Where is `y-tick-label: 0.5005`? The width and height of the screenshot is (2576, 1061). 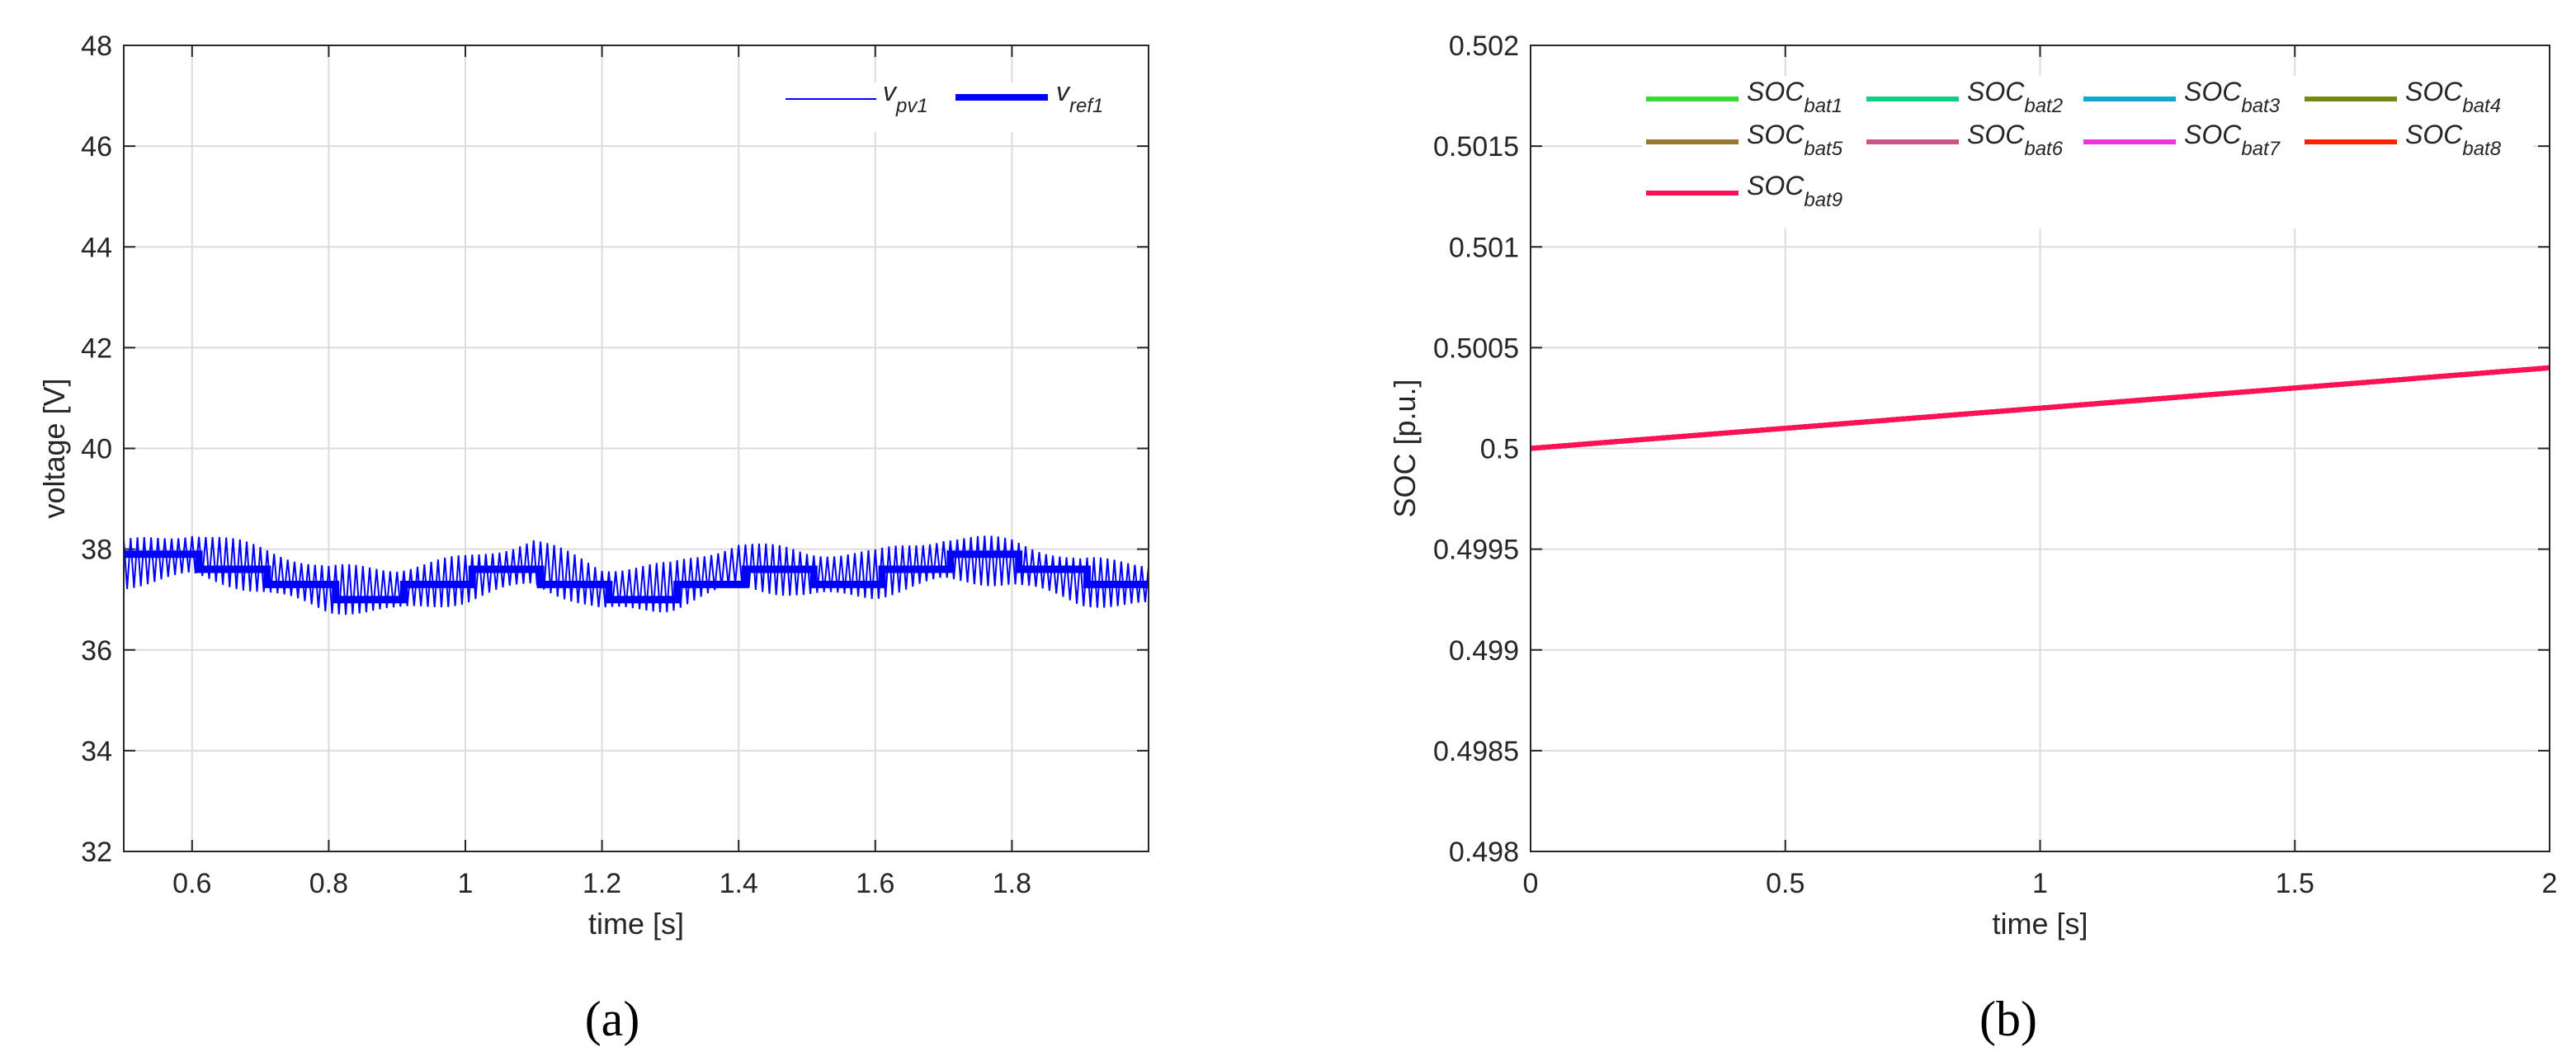 y-tick-label: 0.5005 is located at coordinates (1476, 348).